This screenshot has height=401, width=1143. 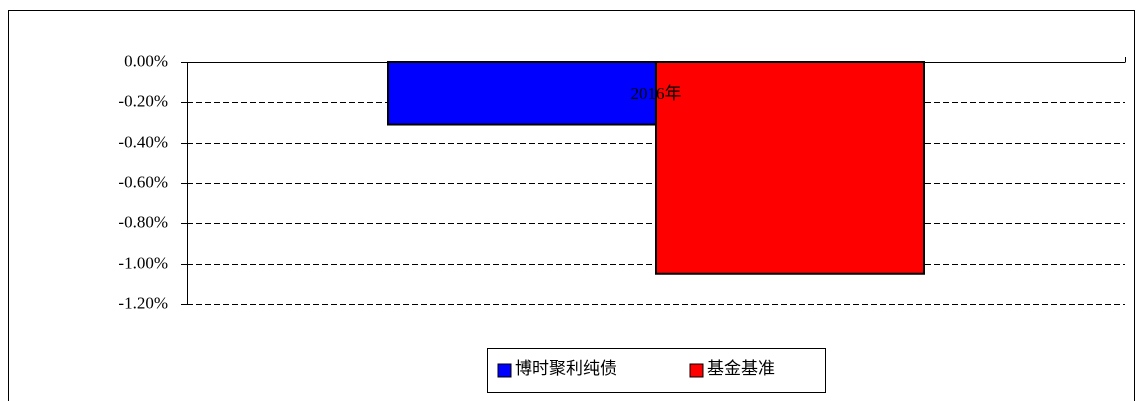 What do you see at coordinates (741, 368) in the screenshot?
I see `legend-label: 基金基准` at bounding box center [741, 368].